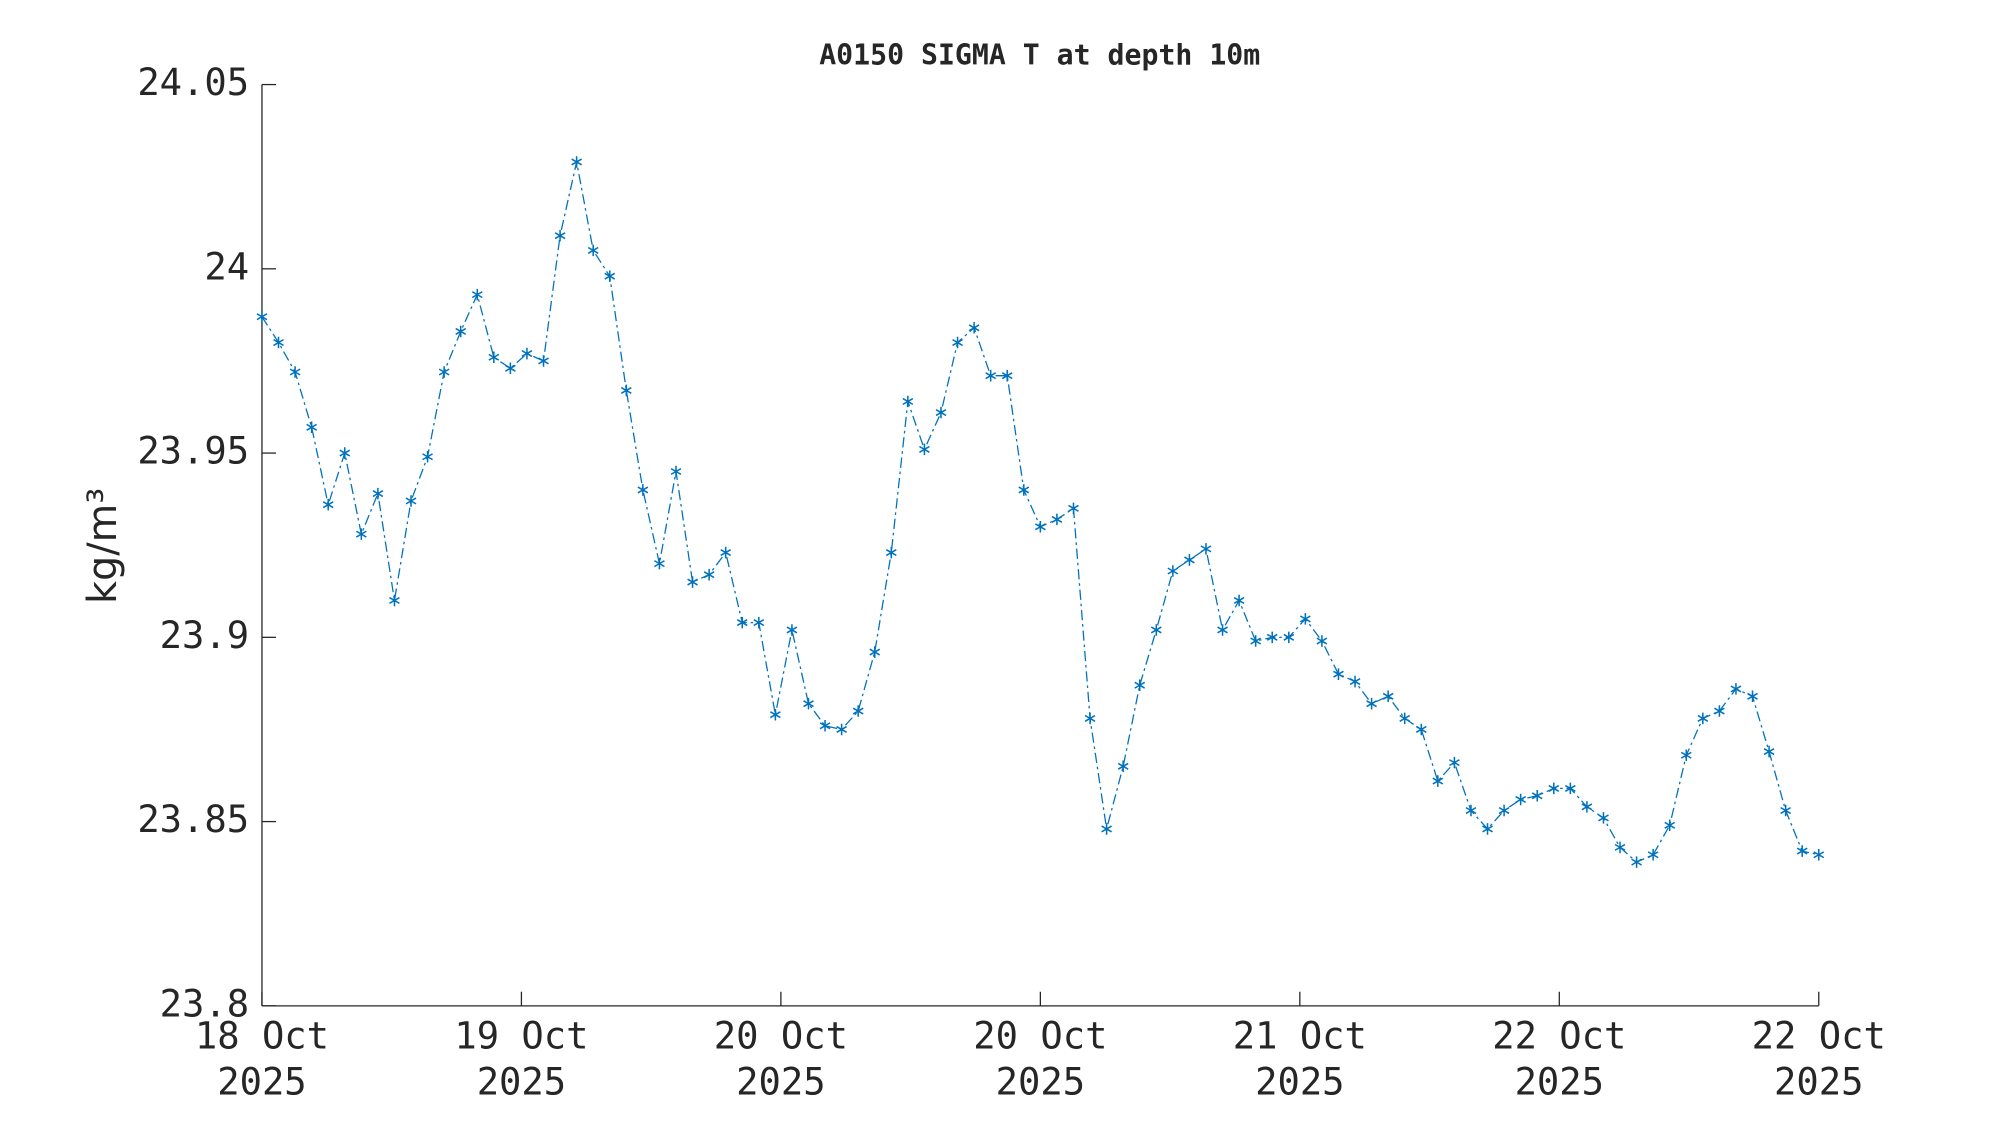 The image size is (2000, 1125). Describe the element at coordinates (204, 635) in the screenshot. I see `y-tick-label: 23.9` at that location.